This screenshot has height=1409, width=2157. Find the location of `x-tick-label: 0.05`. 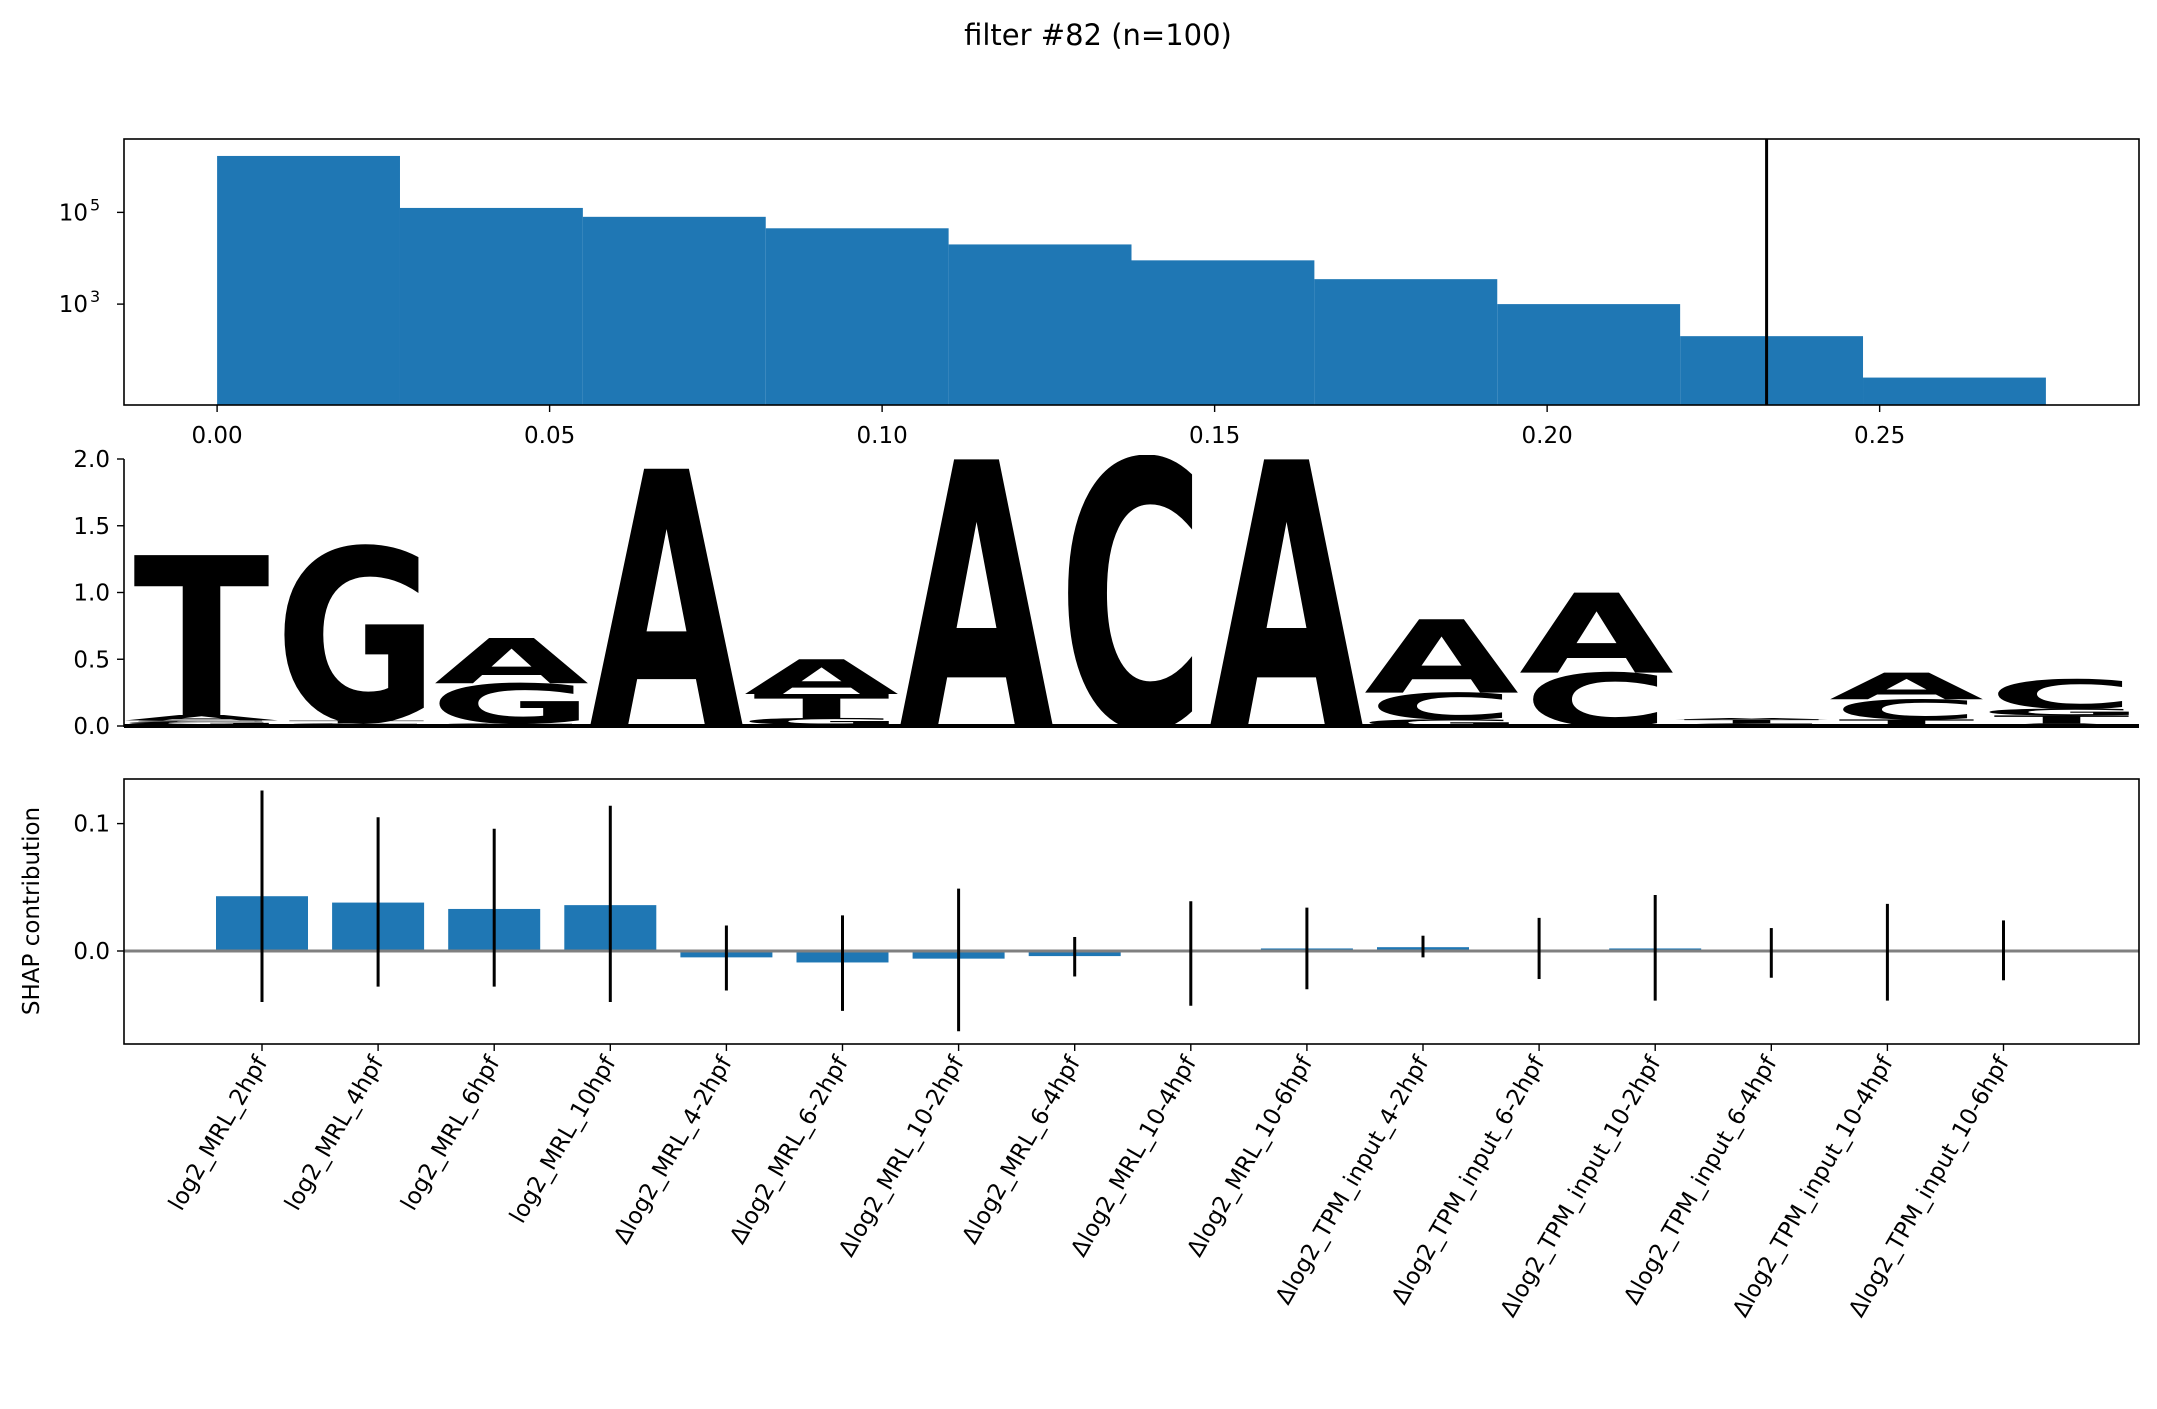

x-tick-label: 0.05 is located at coordinates (549, 436).